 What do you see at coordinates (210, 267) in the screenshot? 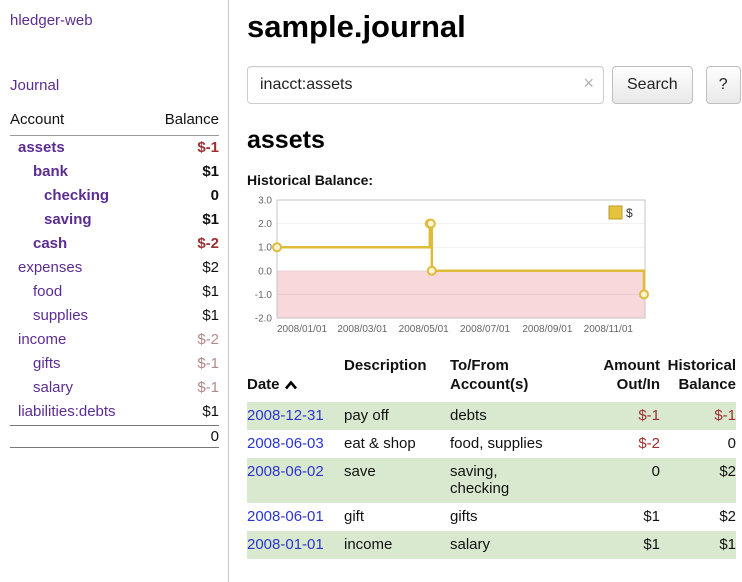
I see `account-balance: $2` at bounding box center [210, 267].